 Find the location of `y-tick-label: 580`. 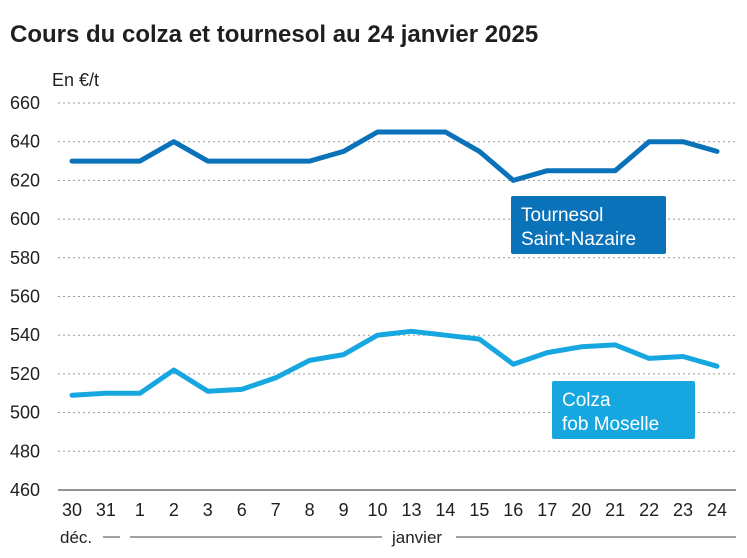

y-tick-label: 580 is located at coordinates (25, 258).